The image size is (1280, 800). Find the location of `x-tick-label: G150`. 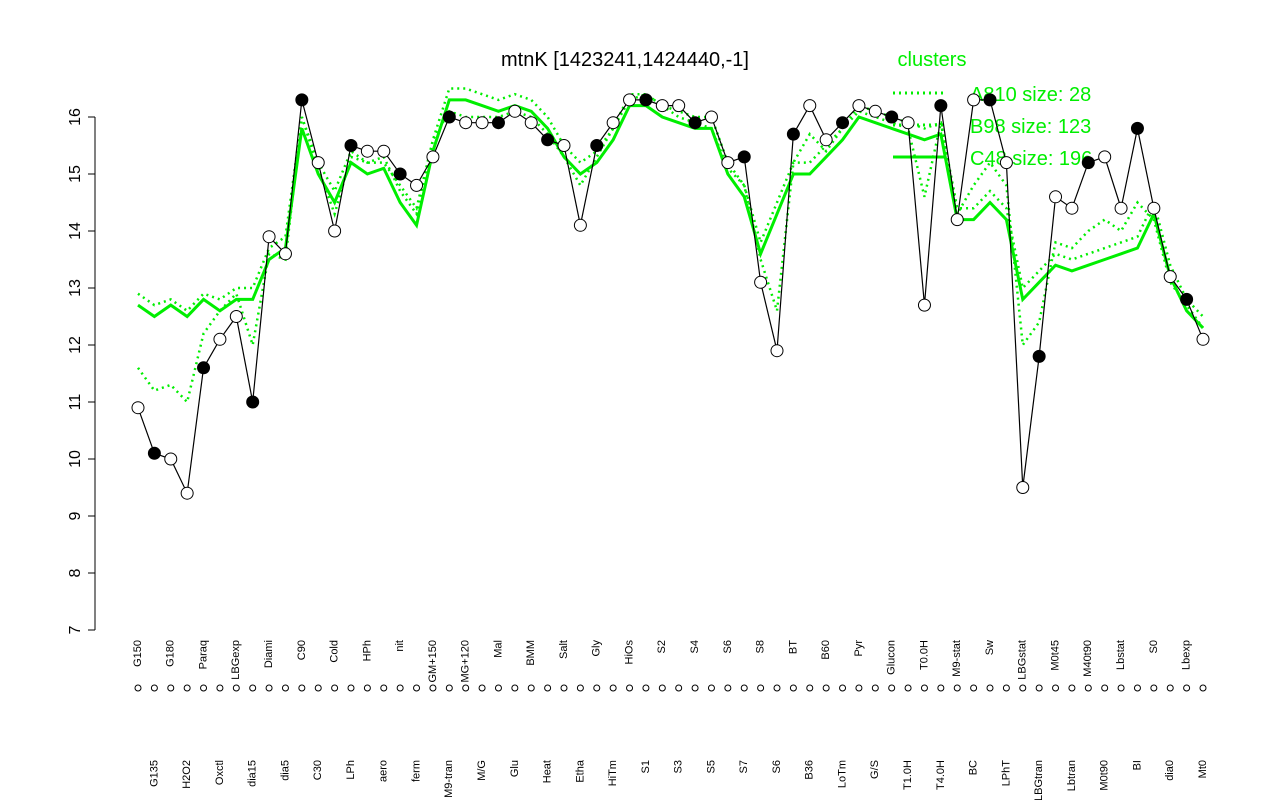

x-tick-label: G150 is located at coordinates (138, 653).